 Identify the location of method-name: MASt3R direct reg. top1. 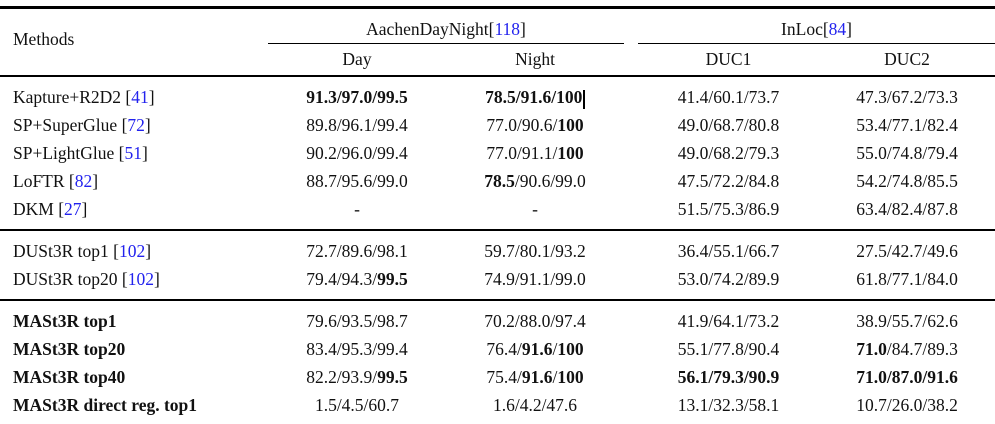
(134, 407).